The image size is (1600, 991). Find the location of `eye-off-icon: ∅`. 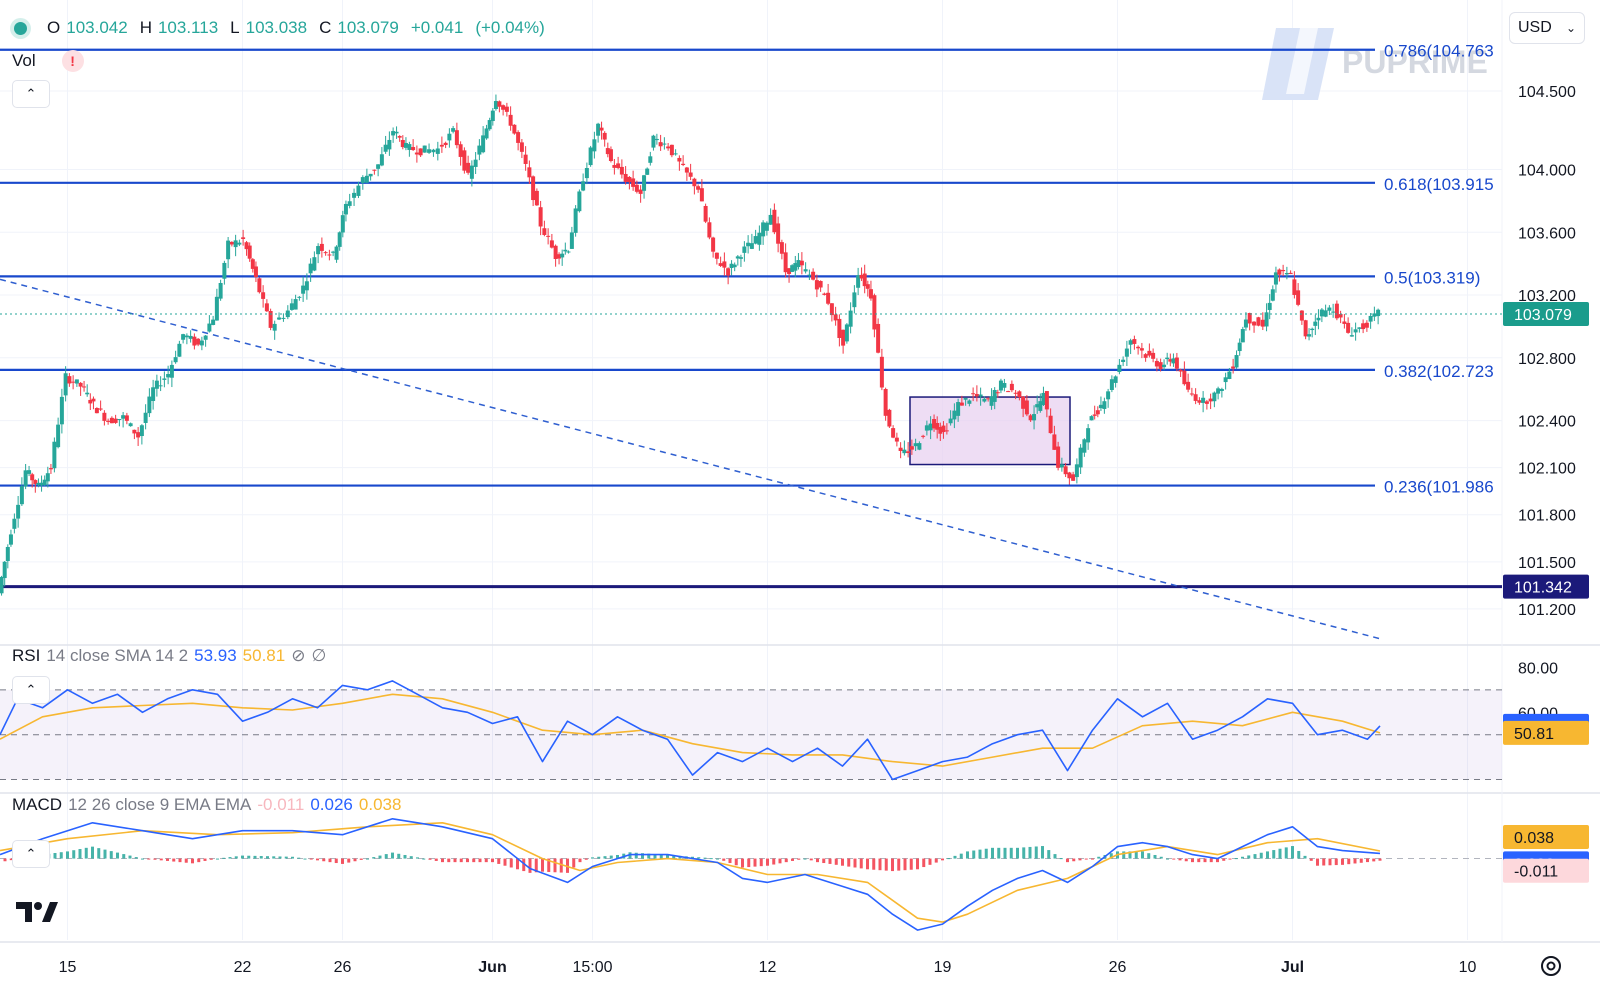

eye-off-icon: ∅ is located at coordinates (319, 655).